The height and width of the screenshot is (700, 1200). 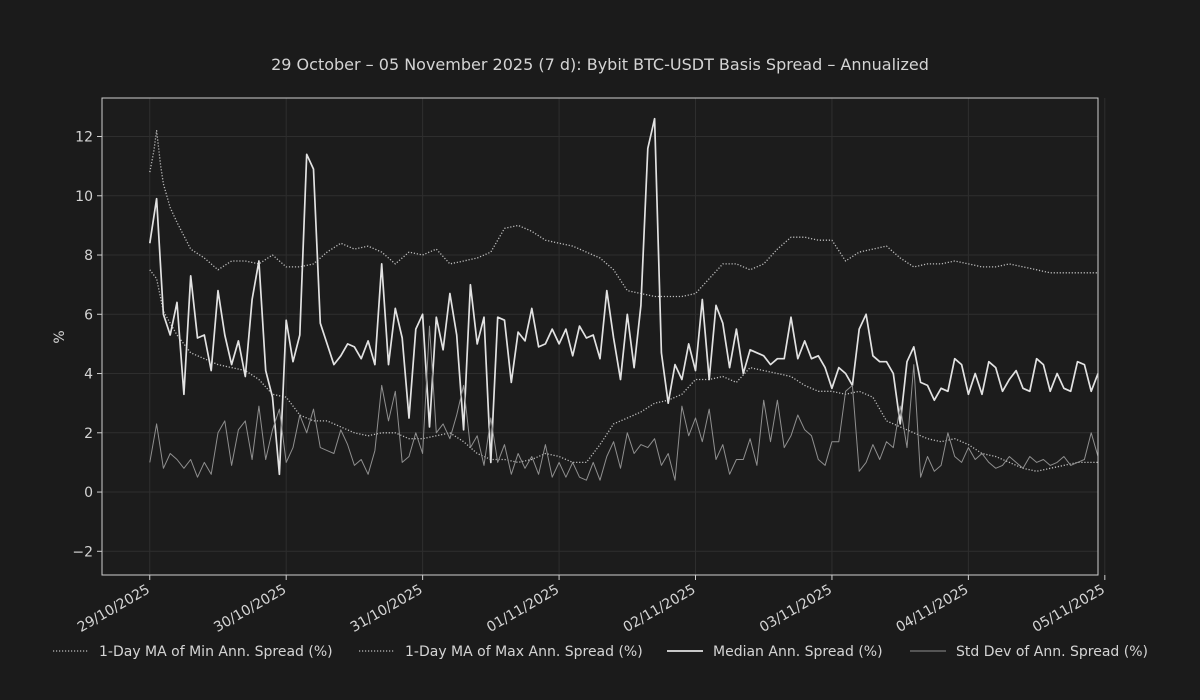 I want to click on legend-label: 1-Day MA of Min Ann. Spread (%), so click(x=216, y=652).